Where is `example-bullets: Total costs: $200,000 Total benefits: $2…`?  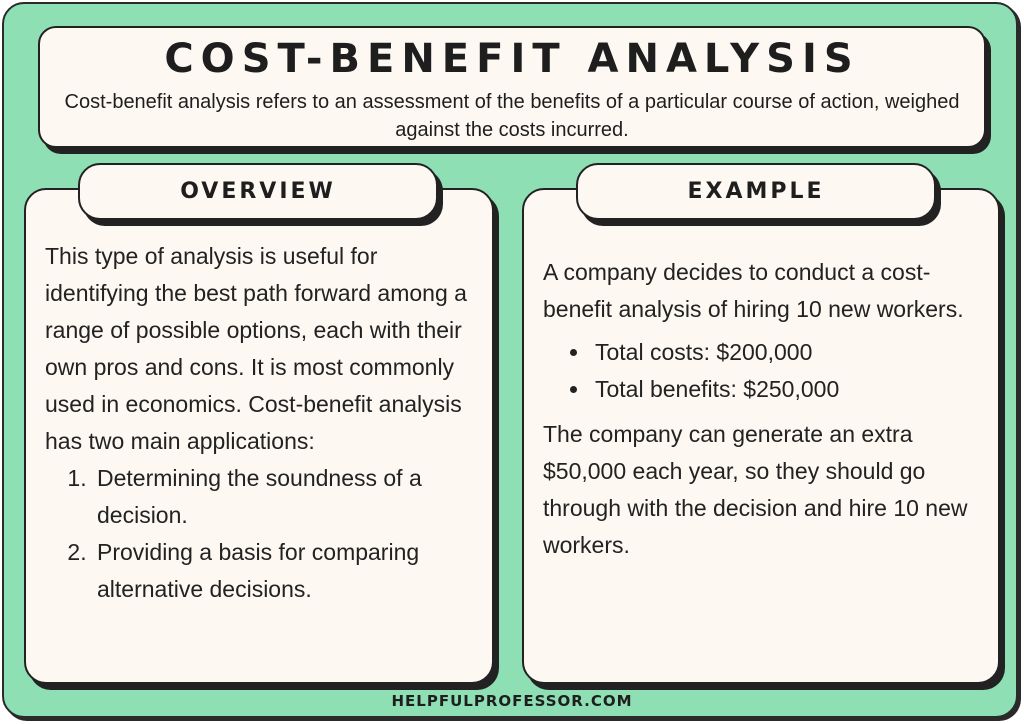 example-bullets: Total costs: $200,000 Total benefits: $2… is located at coordinates (765, 371).